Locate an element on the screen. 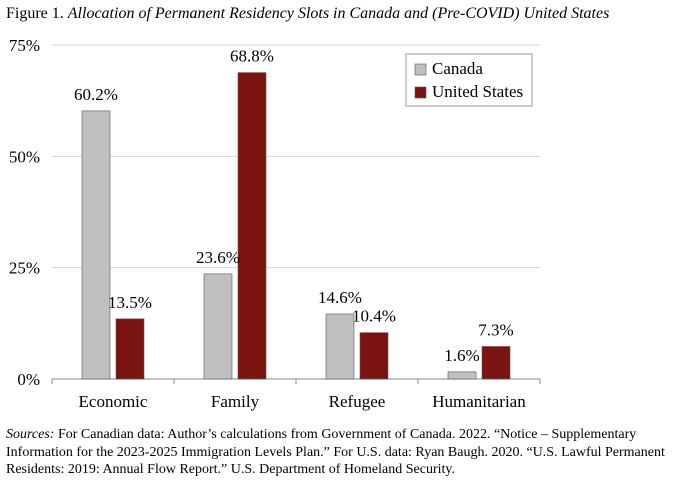 This screenshot has width=700, height=481. x-axis-tick-labels: Economic Family Refugee Humanitarian is located at coordinates (303, 401).